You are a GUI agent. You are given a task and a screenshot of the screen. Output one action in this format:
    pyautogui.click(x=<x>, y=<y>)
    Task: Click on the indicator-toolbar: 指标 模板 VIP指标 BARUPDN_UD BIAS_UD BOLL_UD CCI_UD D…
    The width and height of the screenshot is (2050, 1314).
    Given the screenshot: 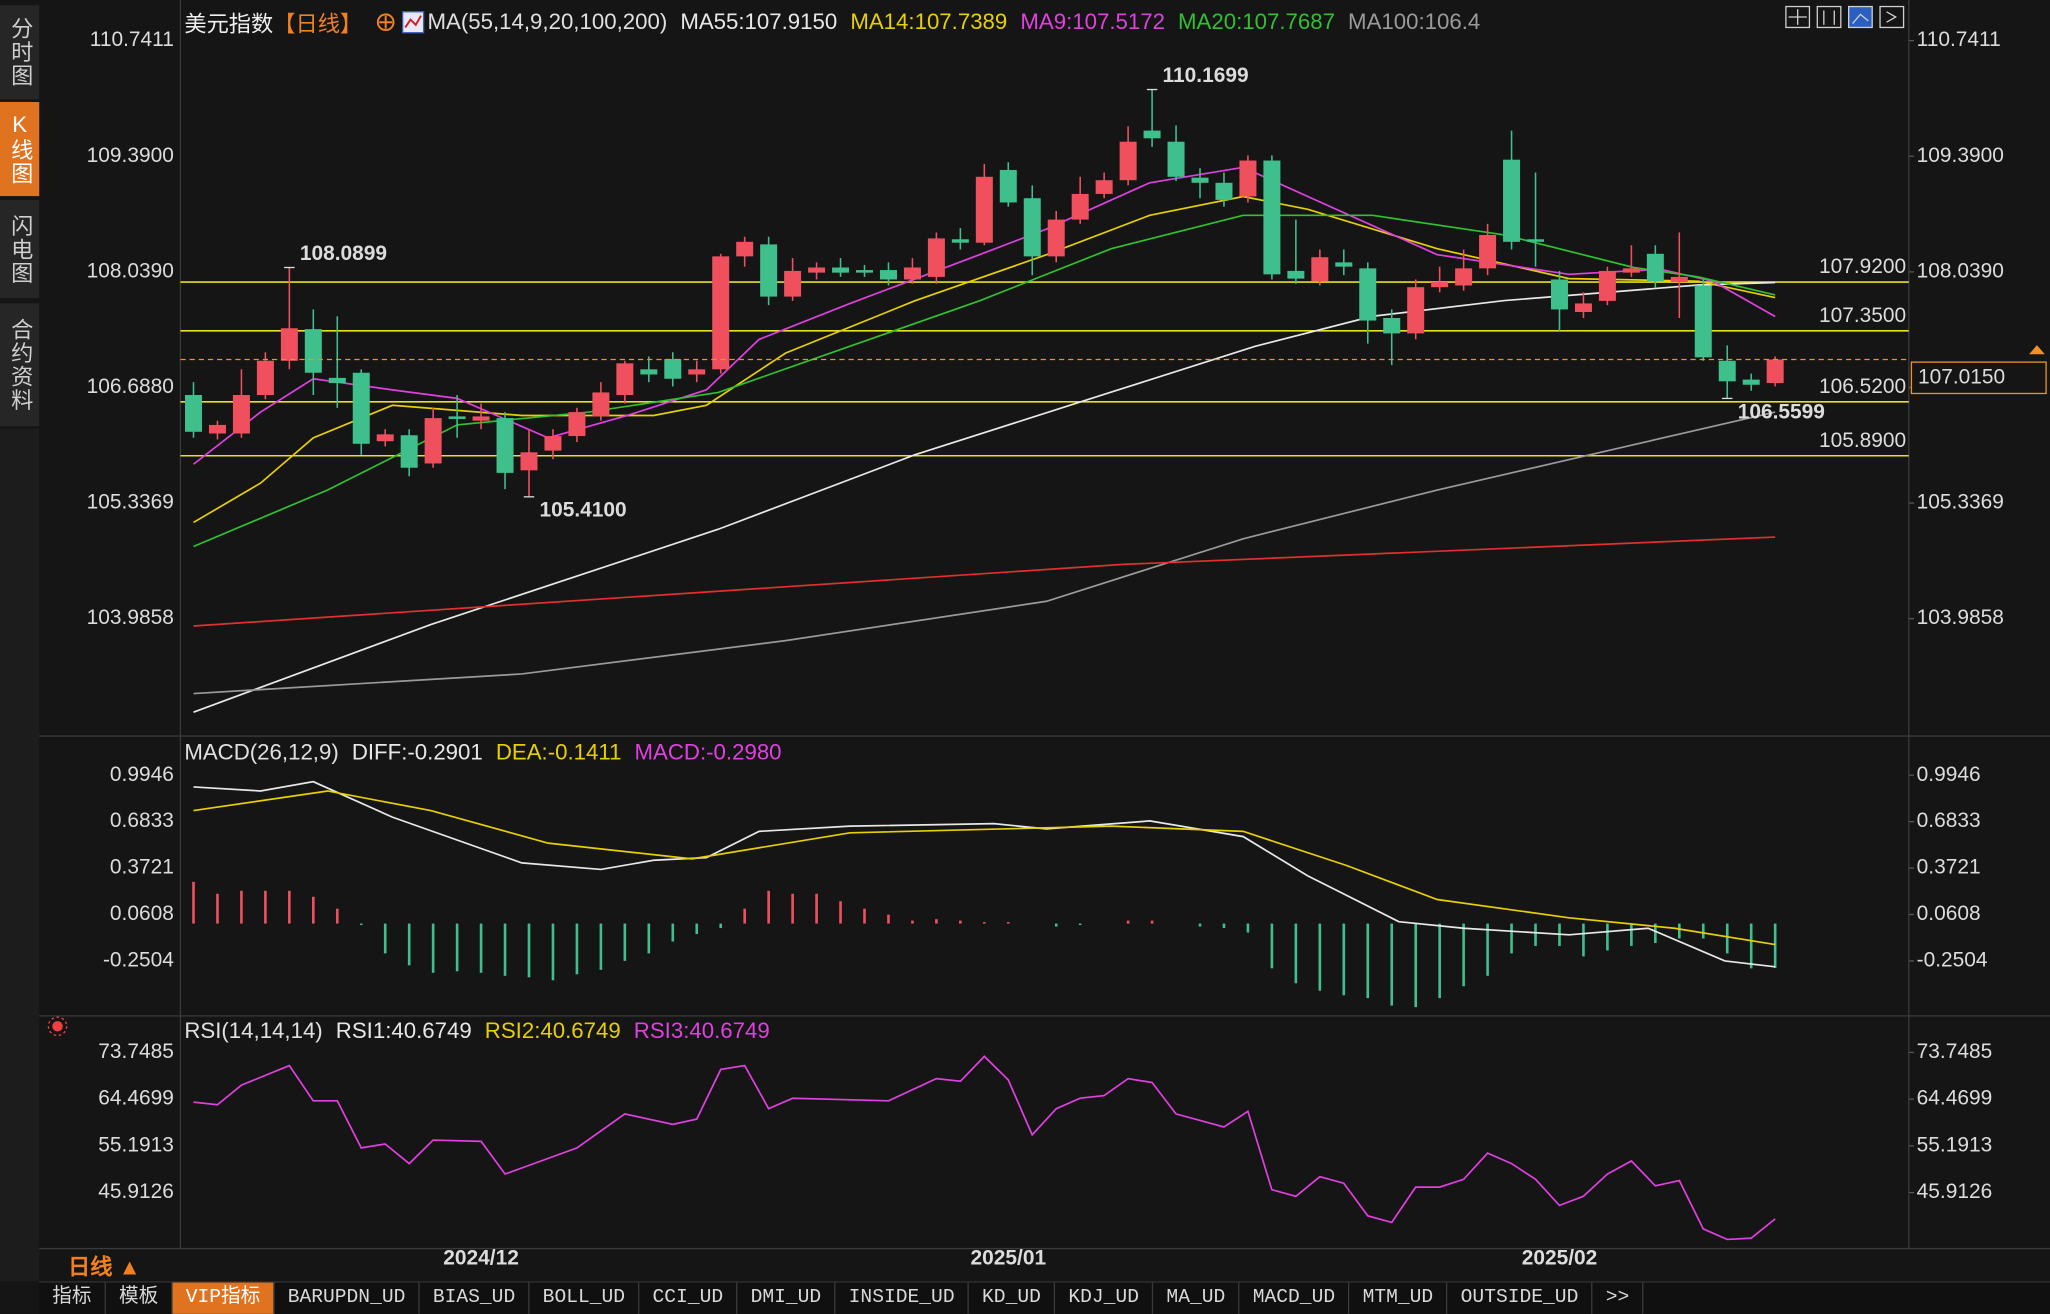 What is the action you would take?
    pyautogui.click(x=1044, y=1297)
    